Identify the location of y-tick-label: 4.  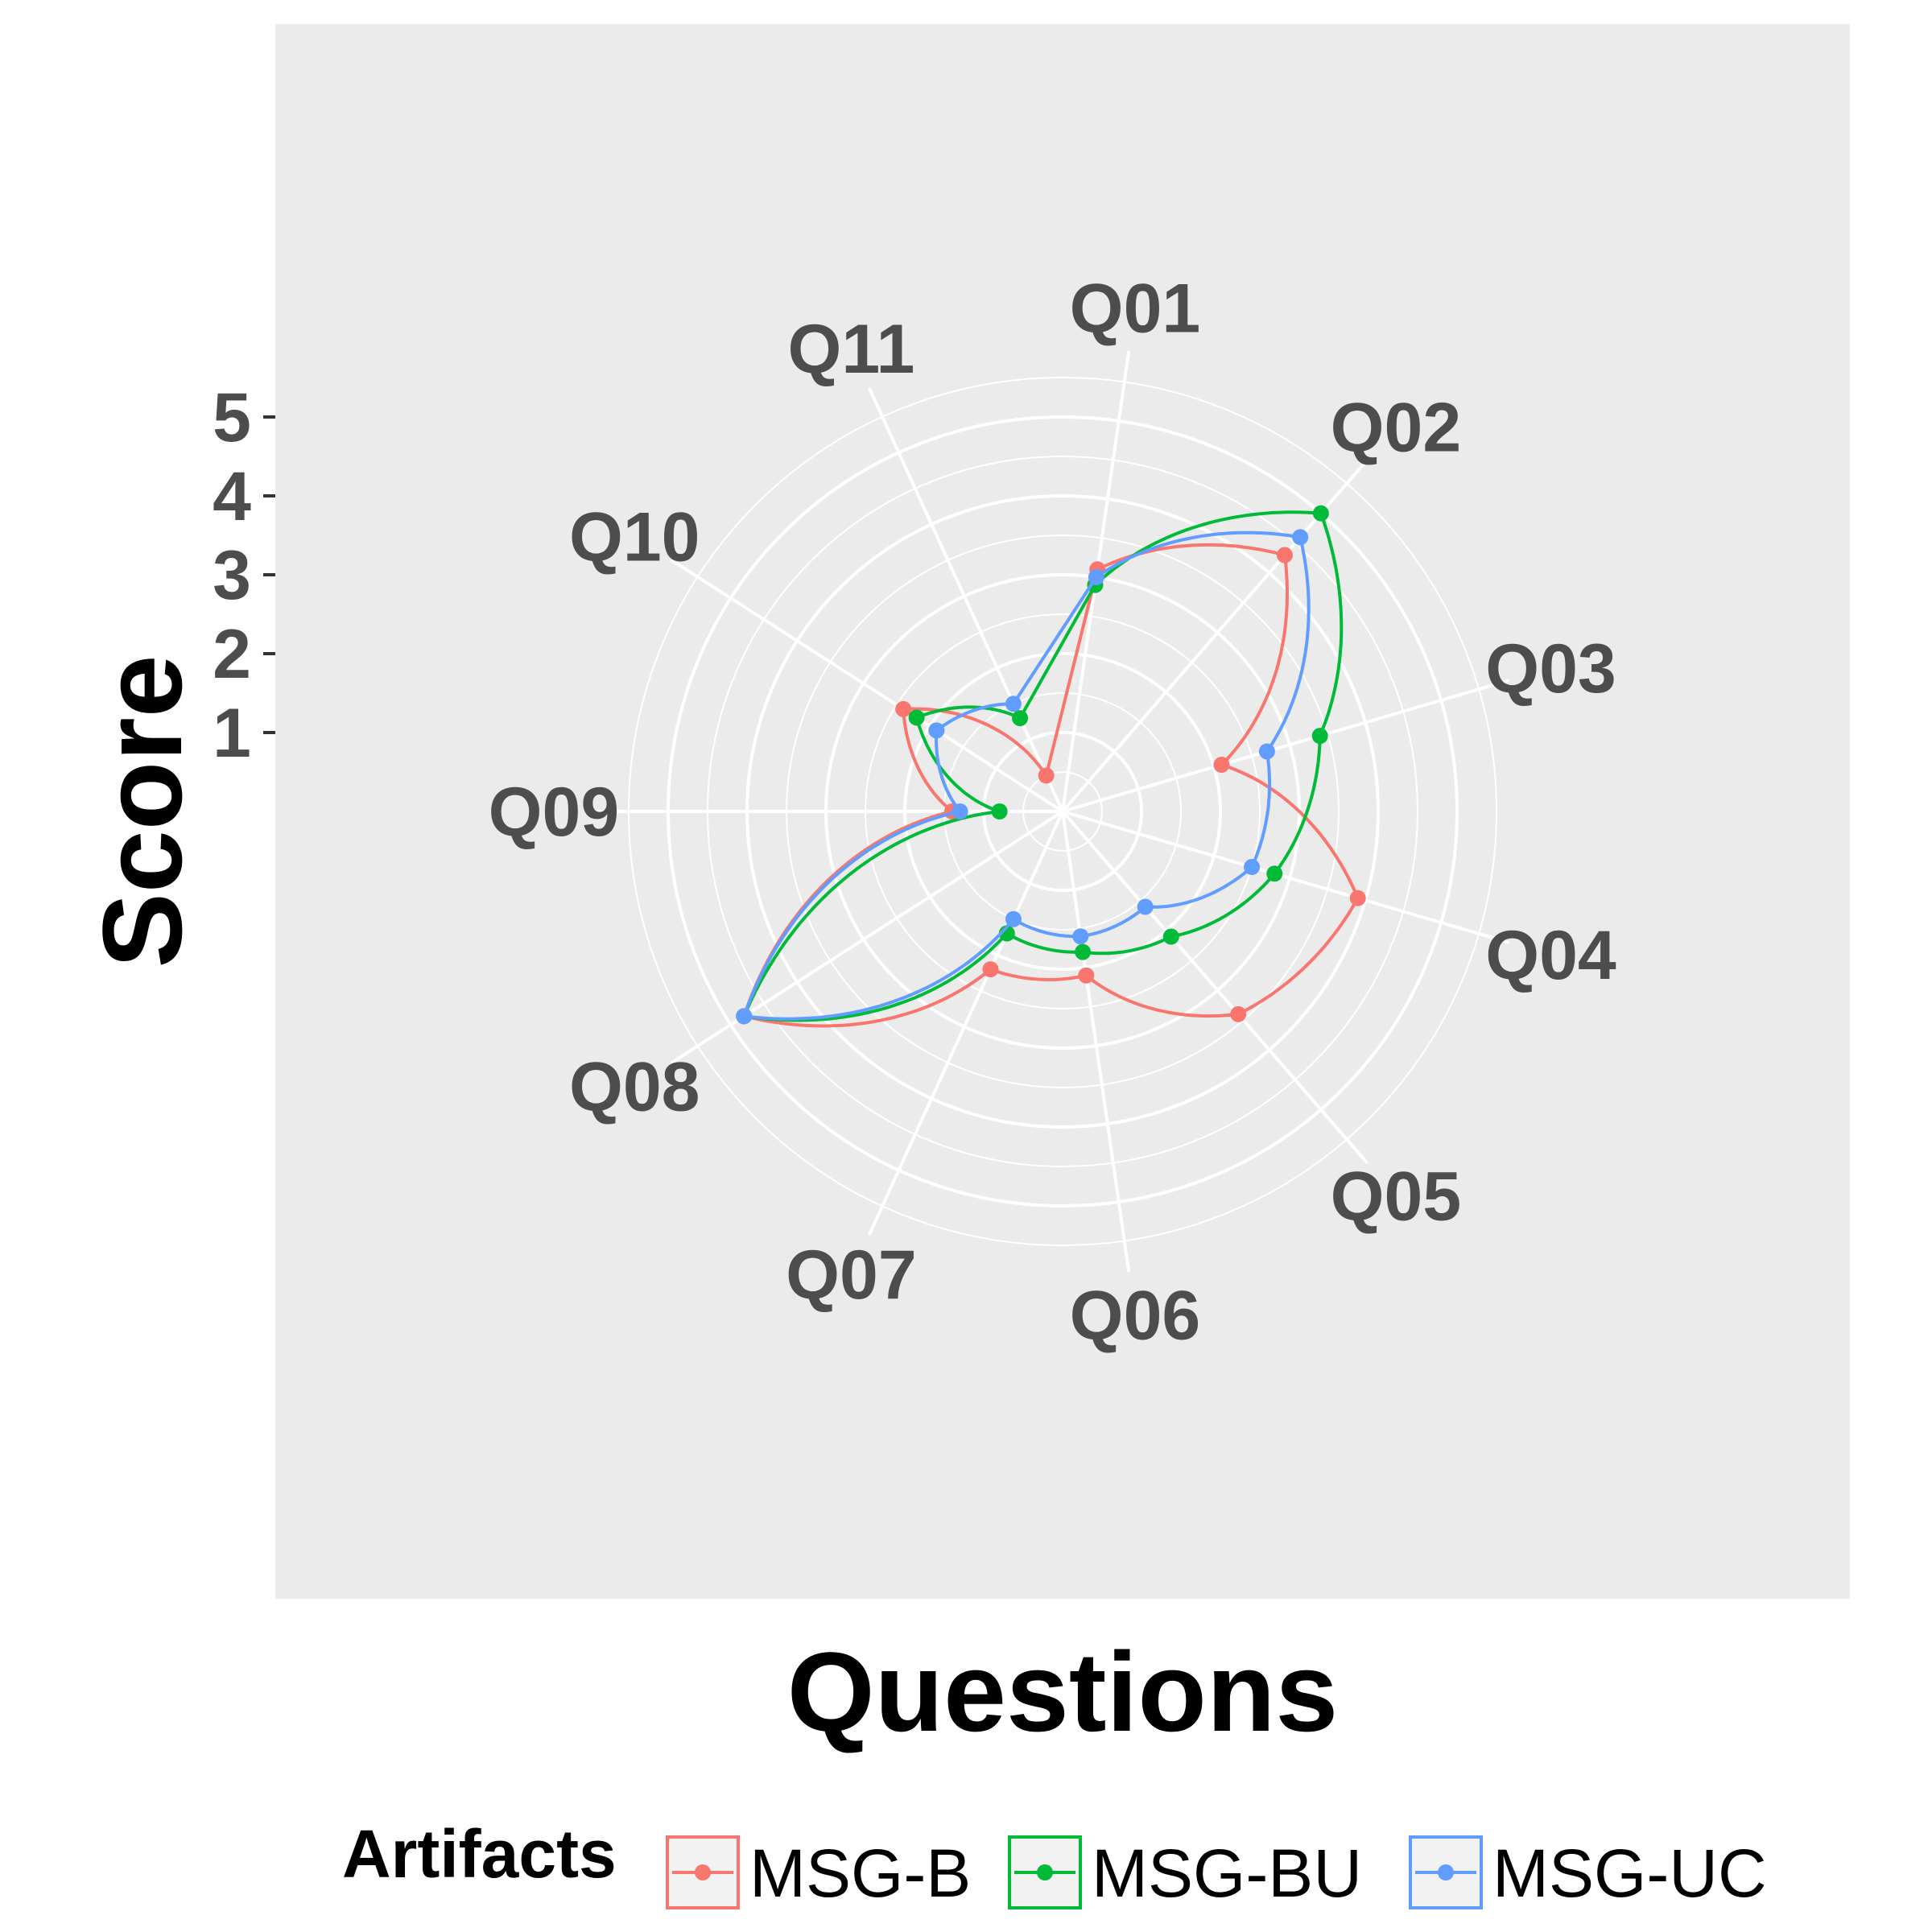
(232, 496).